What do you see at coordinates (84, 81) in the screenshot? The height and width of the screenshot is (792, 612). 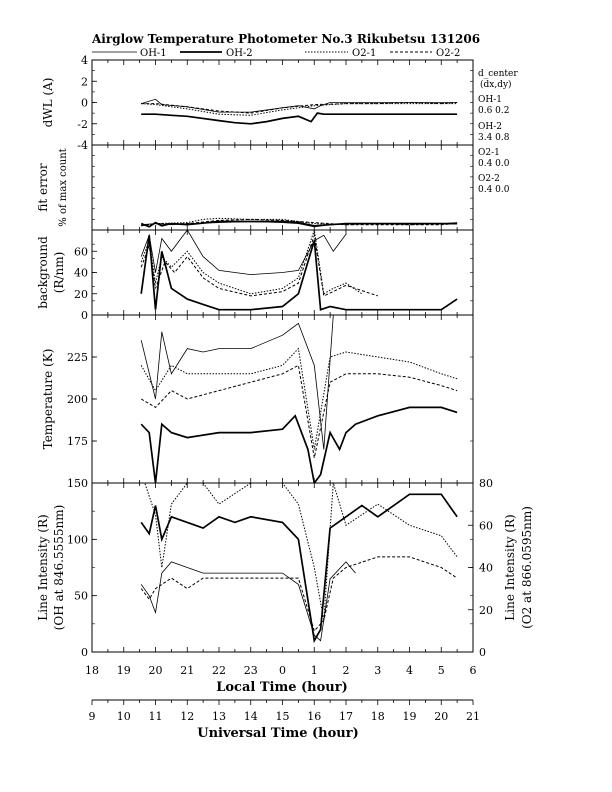 I see `y-tick-label-dwl: 2` at bounding box center [84, 81].